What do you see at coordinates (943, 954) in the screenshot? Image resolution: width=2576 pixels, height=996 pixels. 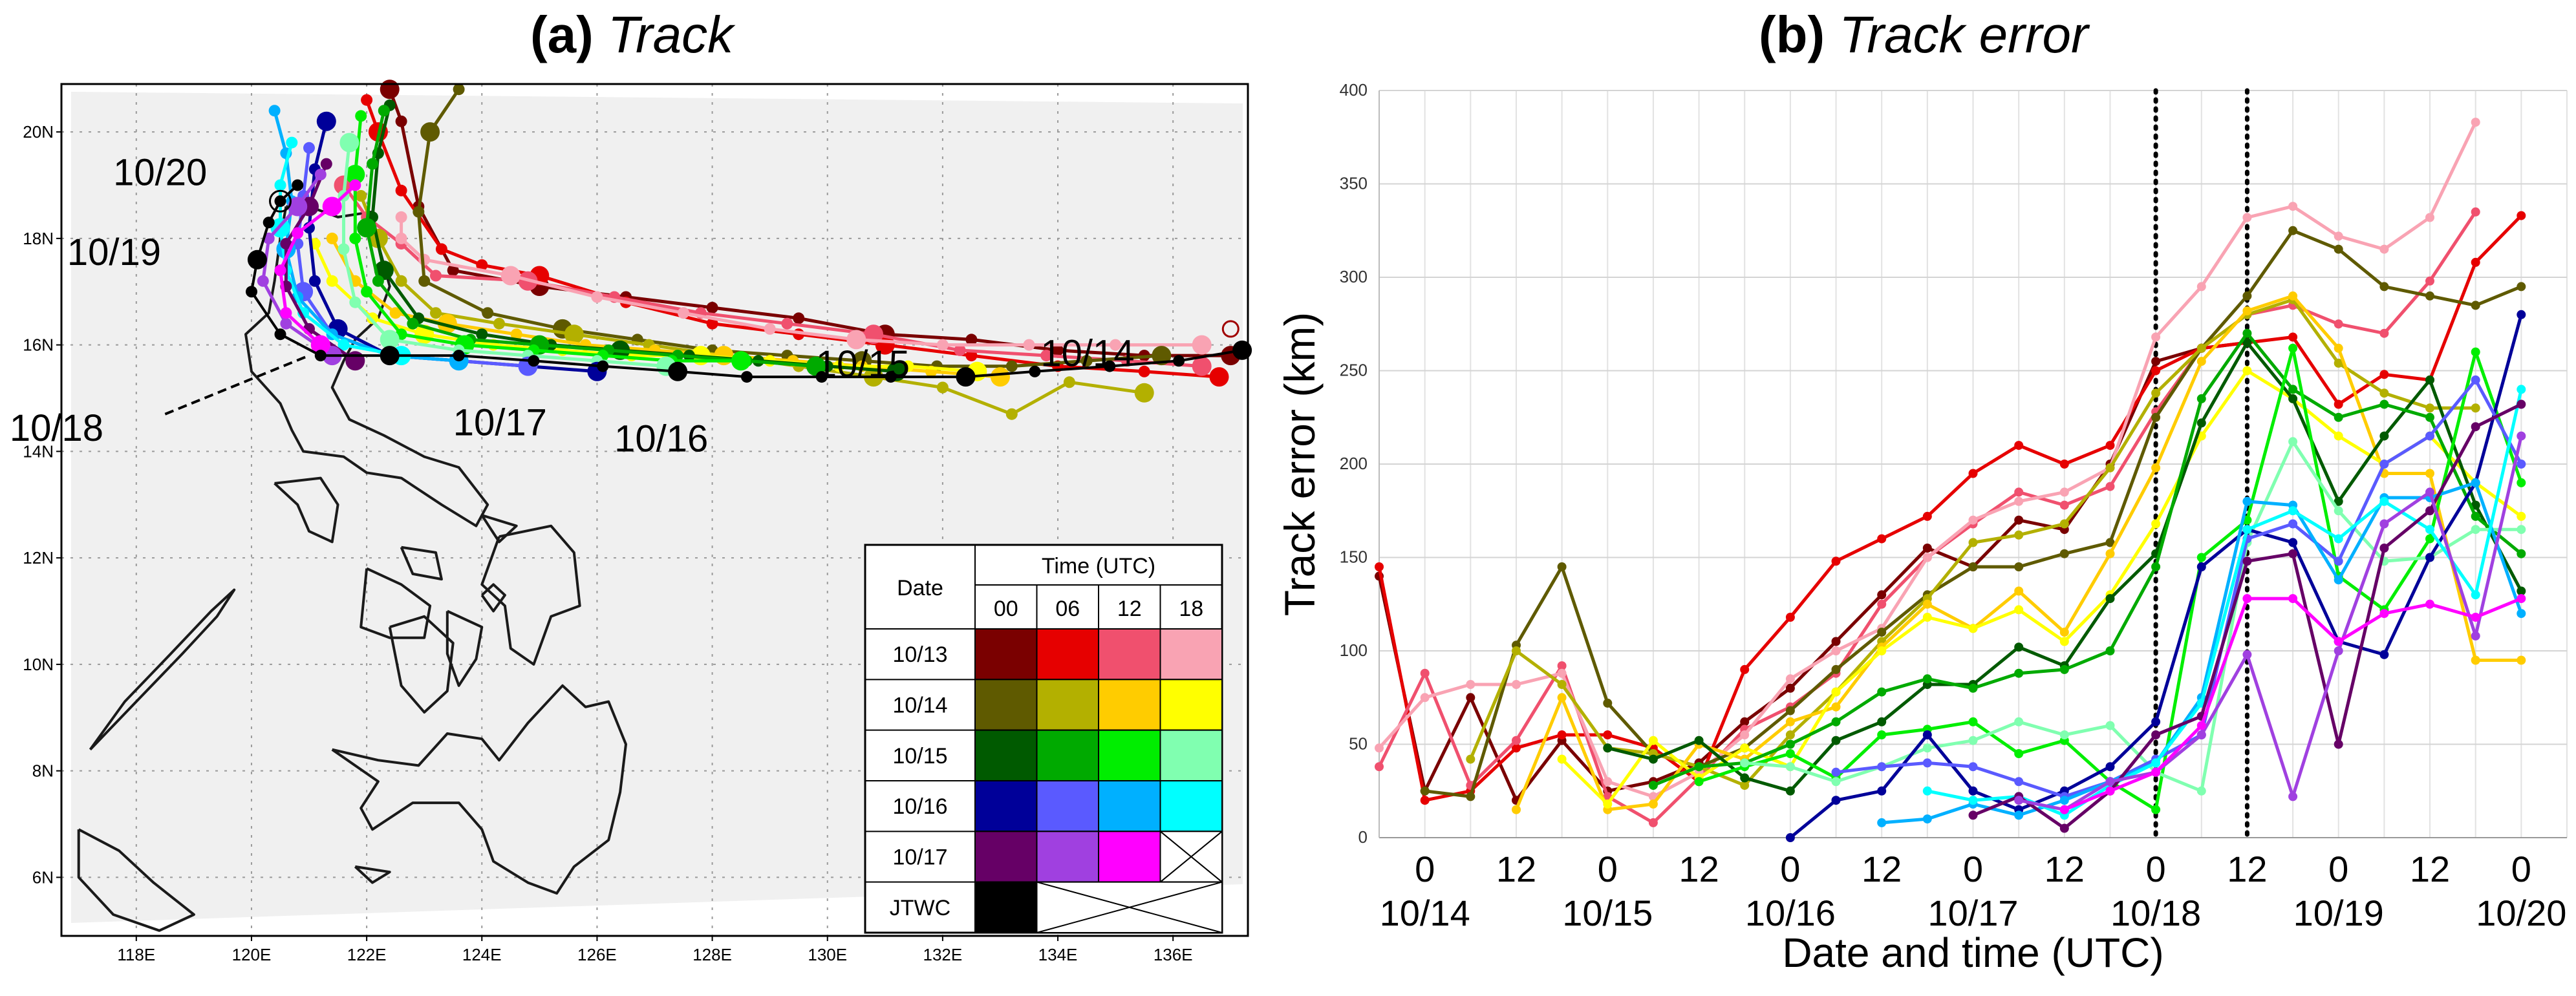 I see `lon-tick-label: 132E` at bounding box center [943, 954].